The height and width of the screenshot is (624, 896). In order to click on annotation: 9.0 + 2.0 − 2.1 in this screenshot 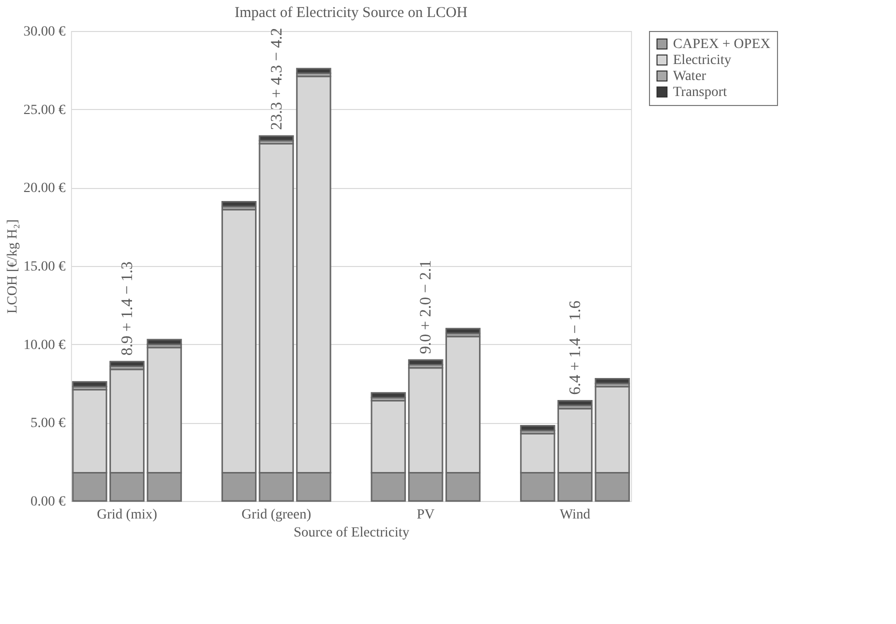, I will do `click(426, 307)`.